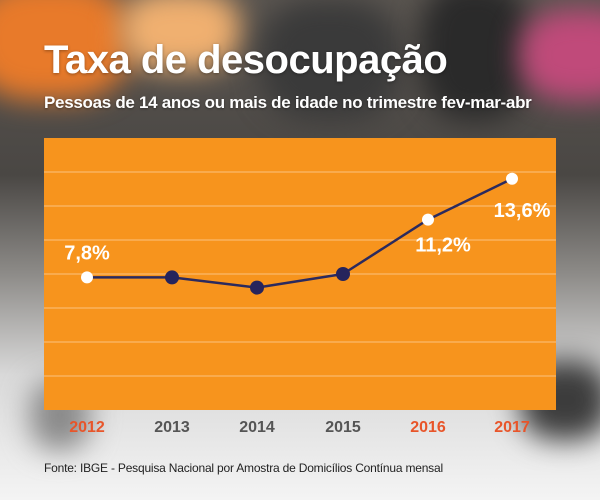 The height and width of the screenshot is (500, 600). I want to click on data-label-2017: 13,6%, so click(522, 211).